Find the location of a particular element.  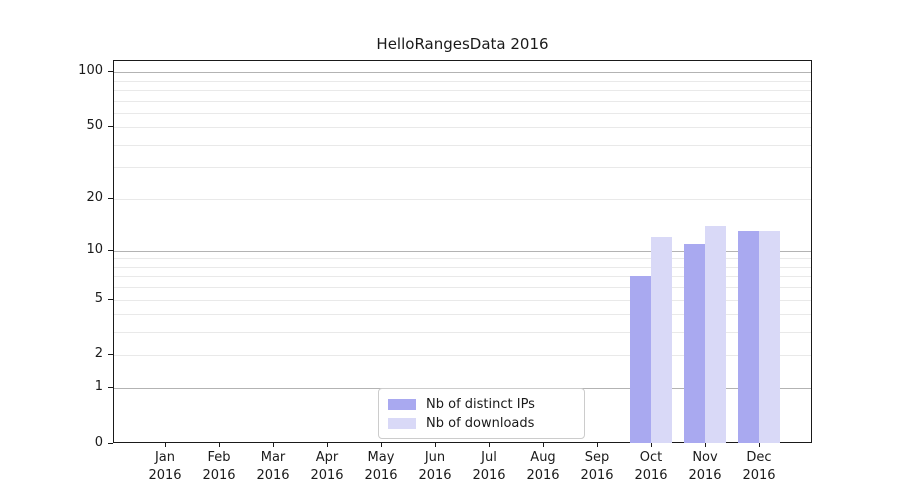

bar-distinct-ips-nov is located at coordinates (694, 343).